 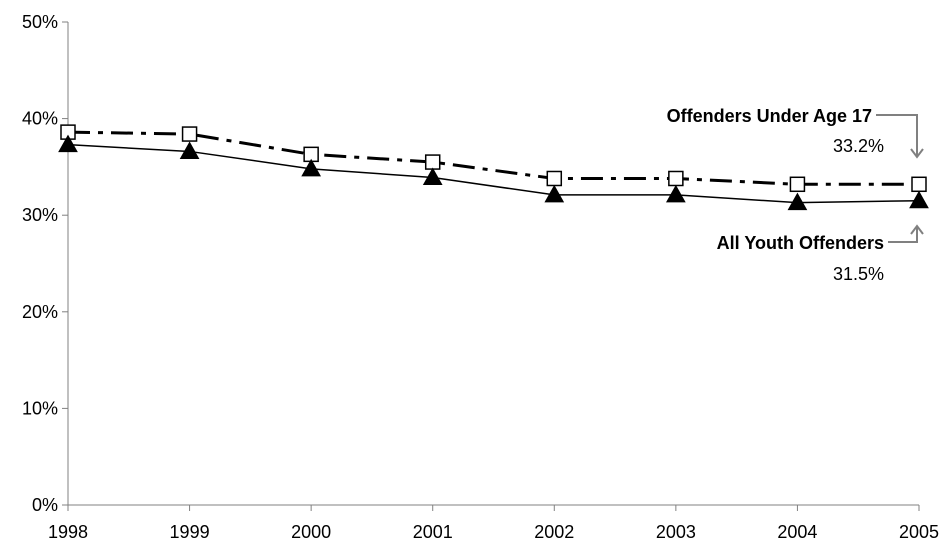 I want to click on series-layer, so click(x=493, y=167).